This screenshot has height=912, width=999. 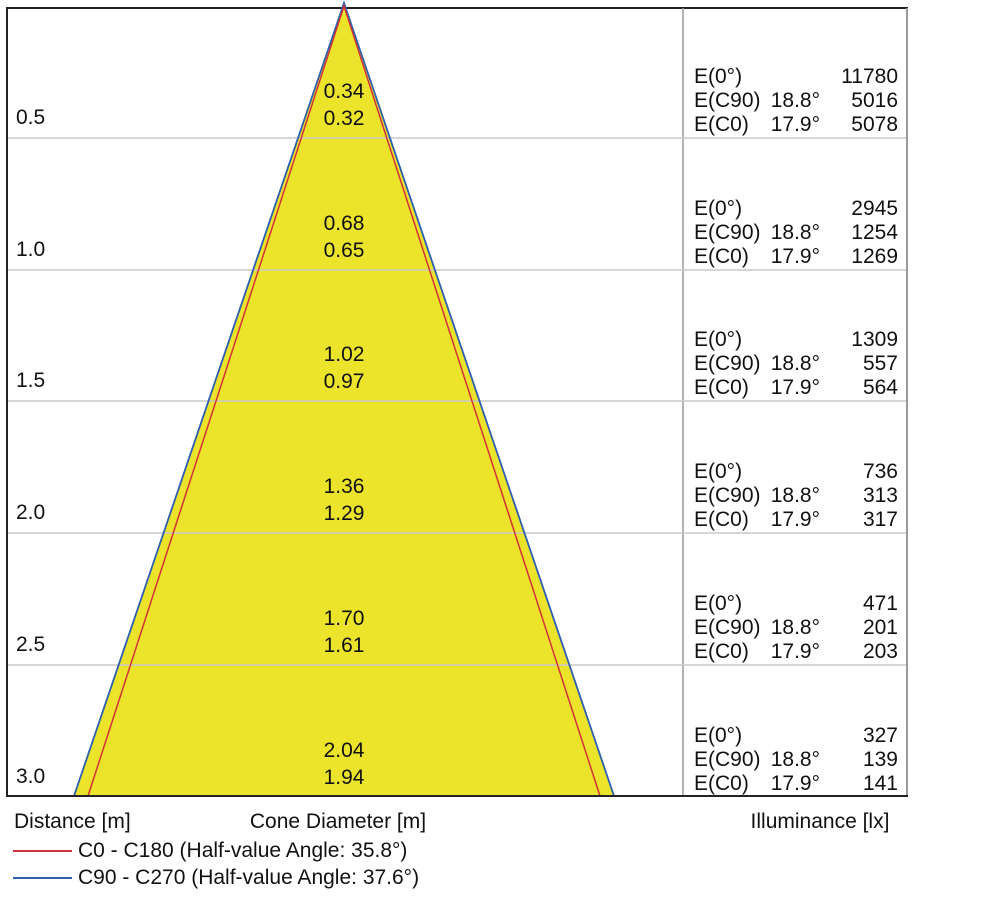 I want to click on e-value: 141, so click(x=880, y=783).